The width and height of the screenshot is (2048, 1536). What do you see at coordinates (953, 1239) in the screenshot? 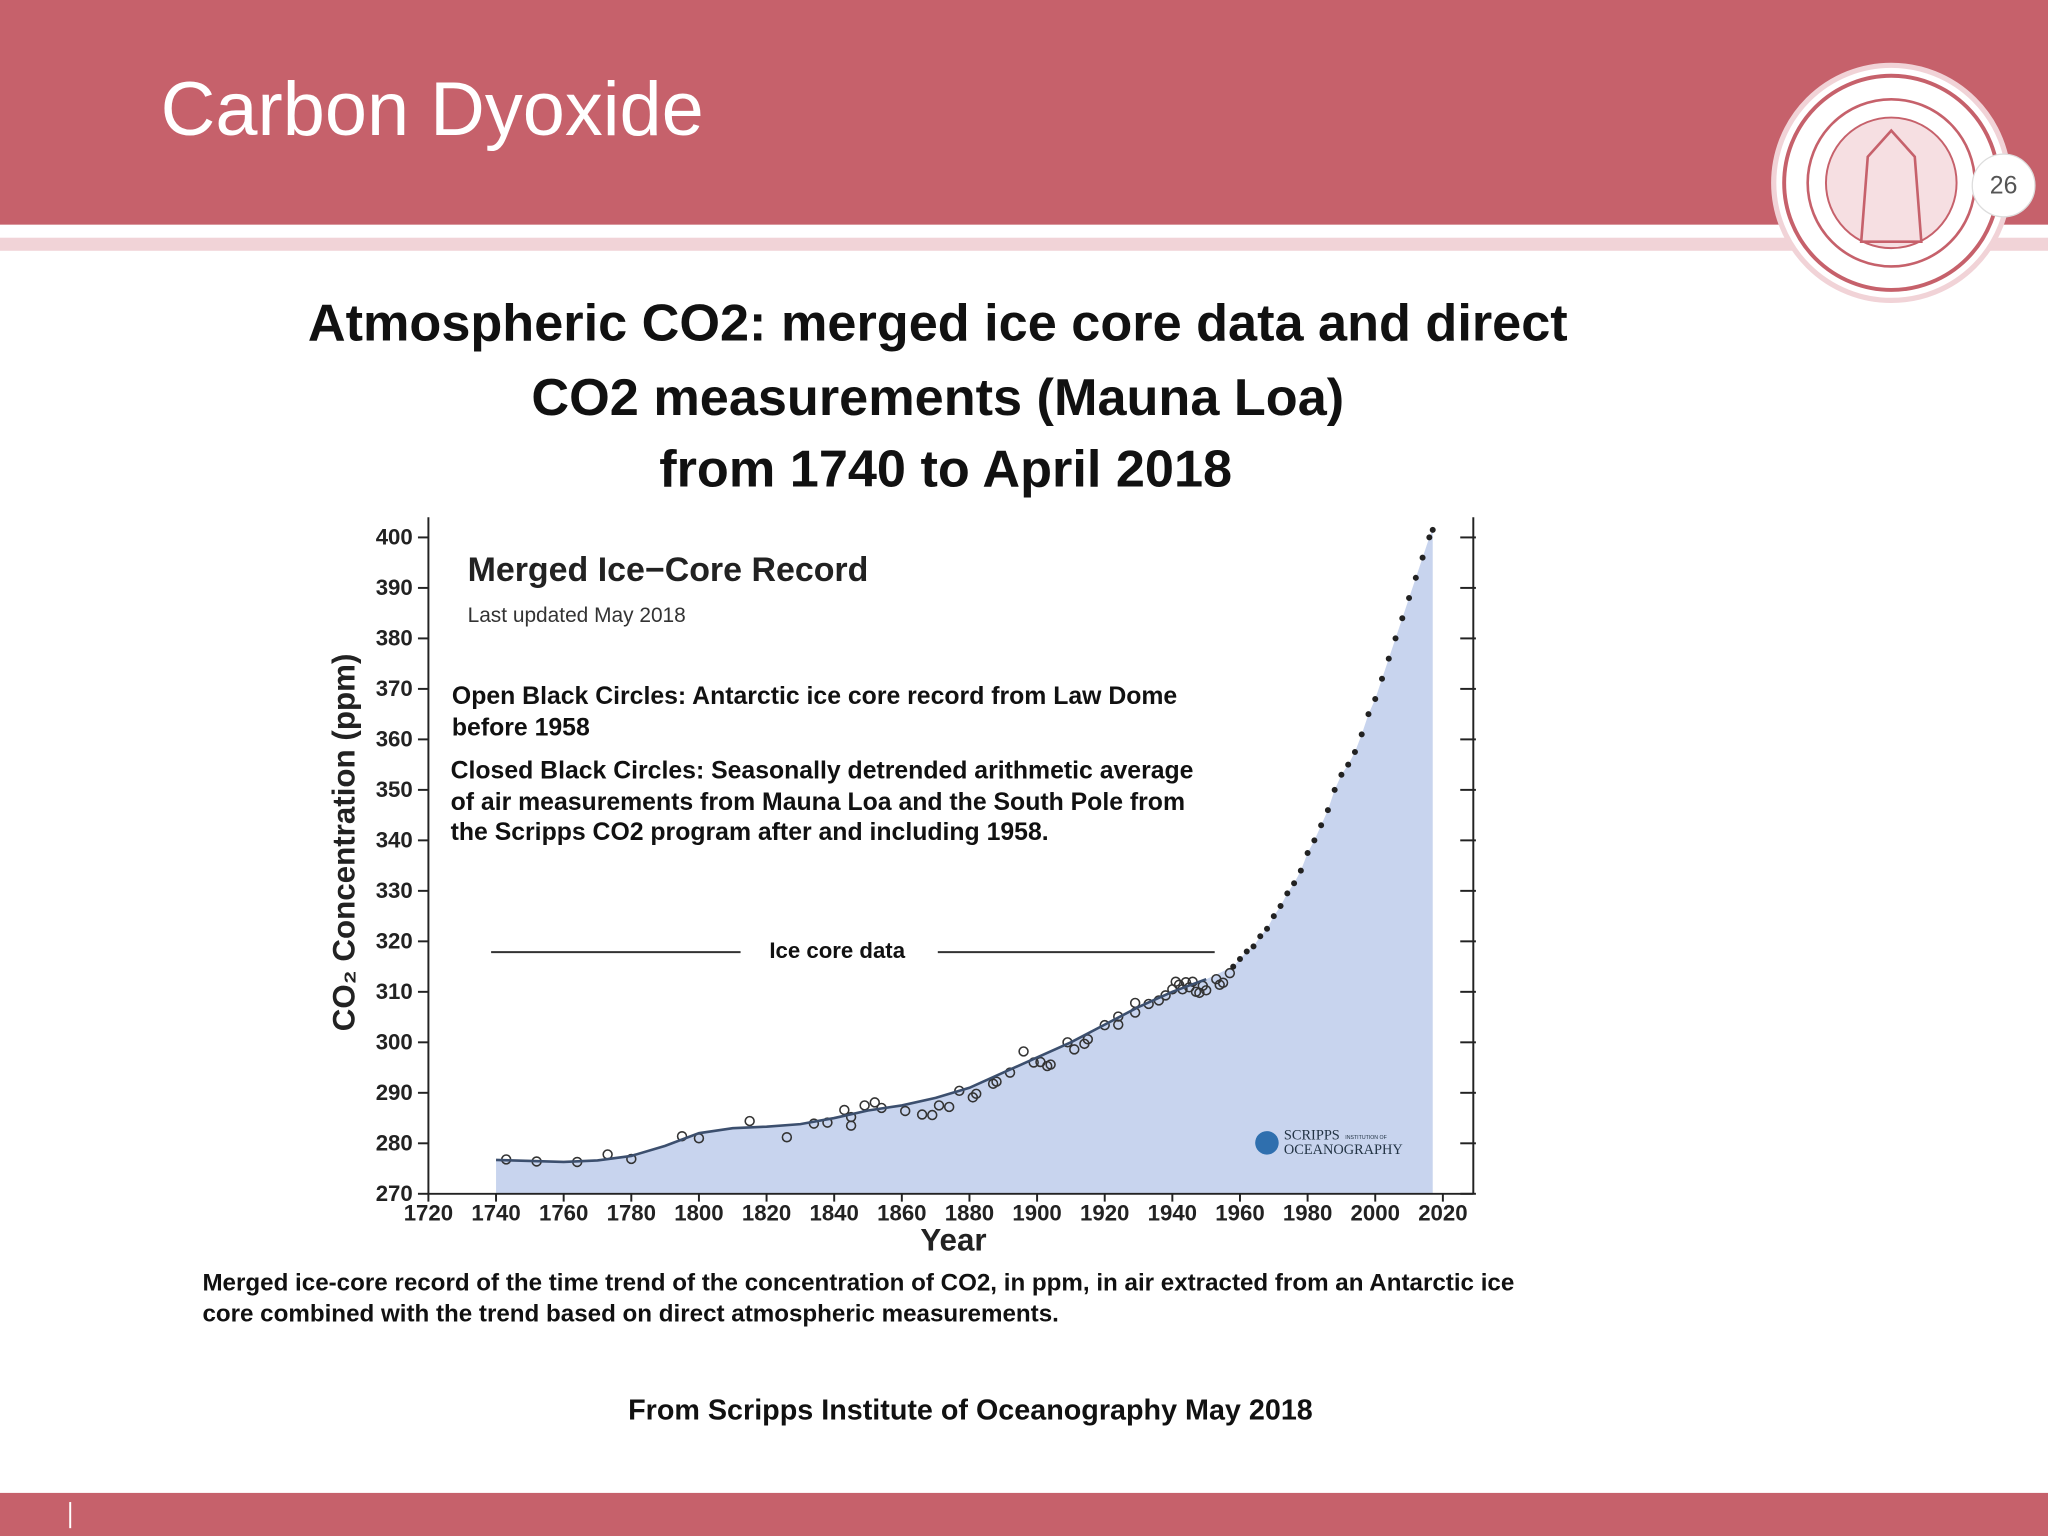
I see `x-axis-label: Year` at bounding box center [953, 1239].